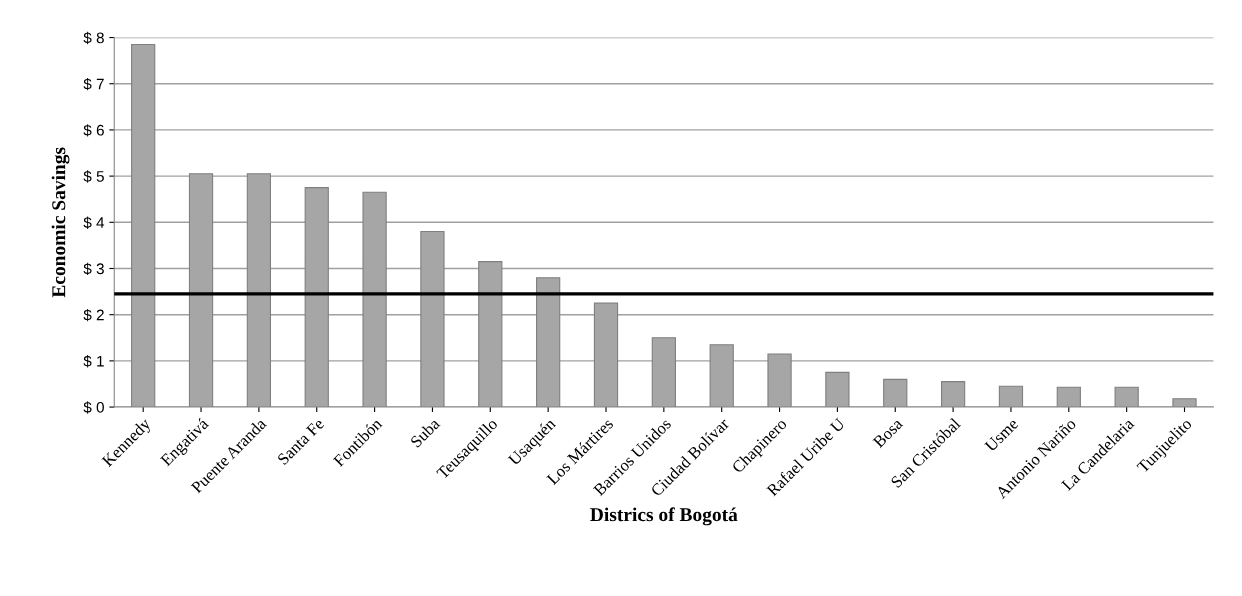 The image size is (1242, 596). Describe the element at coordinates (93, 407) in the screenshot. I see `y-tick-label: $ 0` at that location.